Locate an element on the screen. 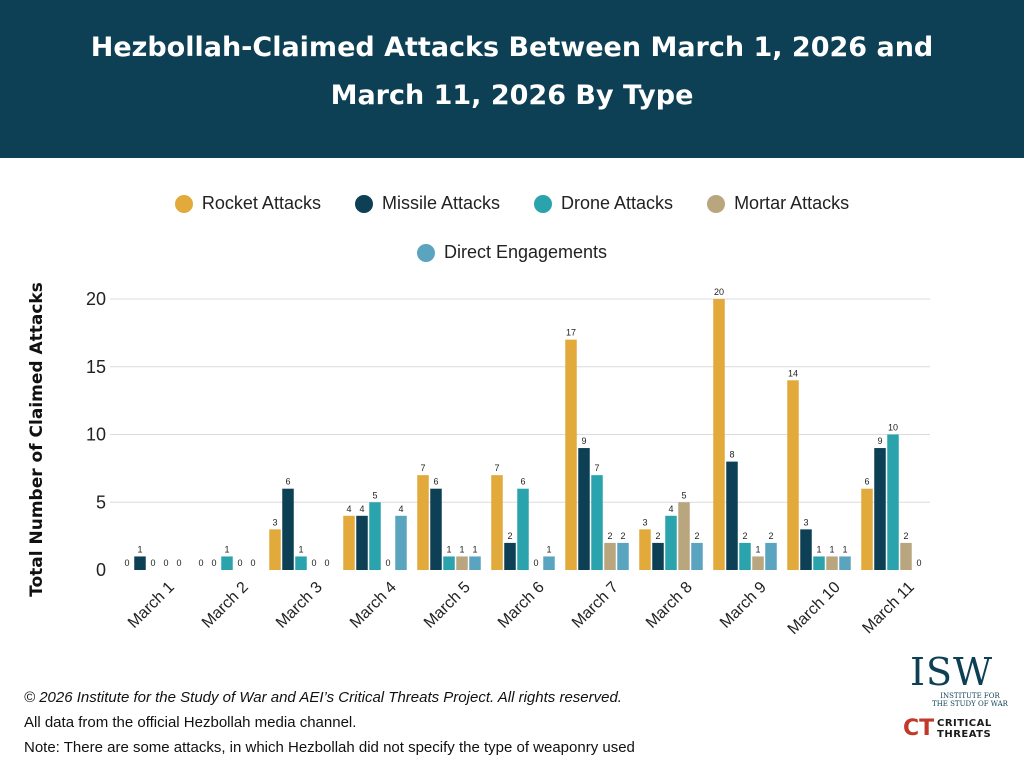 The image size is (1024, 768). y-tick-label: 10 is located at coordinates (96, 435).